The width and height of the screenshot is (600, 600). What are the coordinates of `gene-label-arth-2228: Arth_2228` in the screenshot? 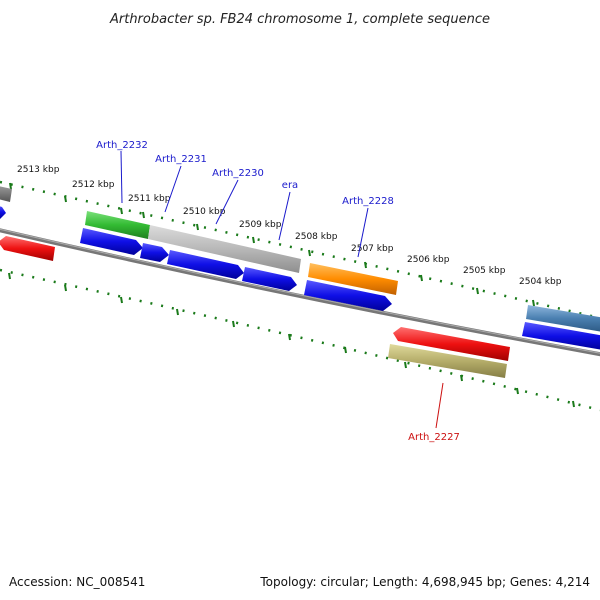 It's located at (368, 201).